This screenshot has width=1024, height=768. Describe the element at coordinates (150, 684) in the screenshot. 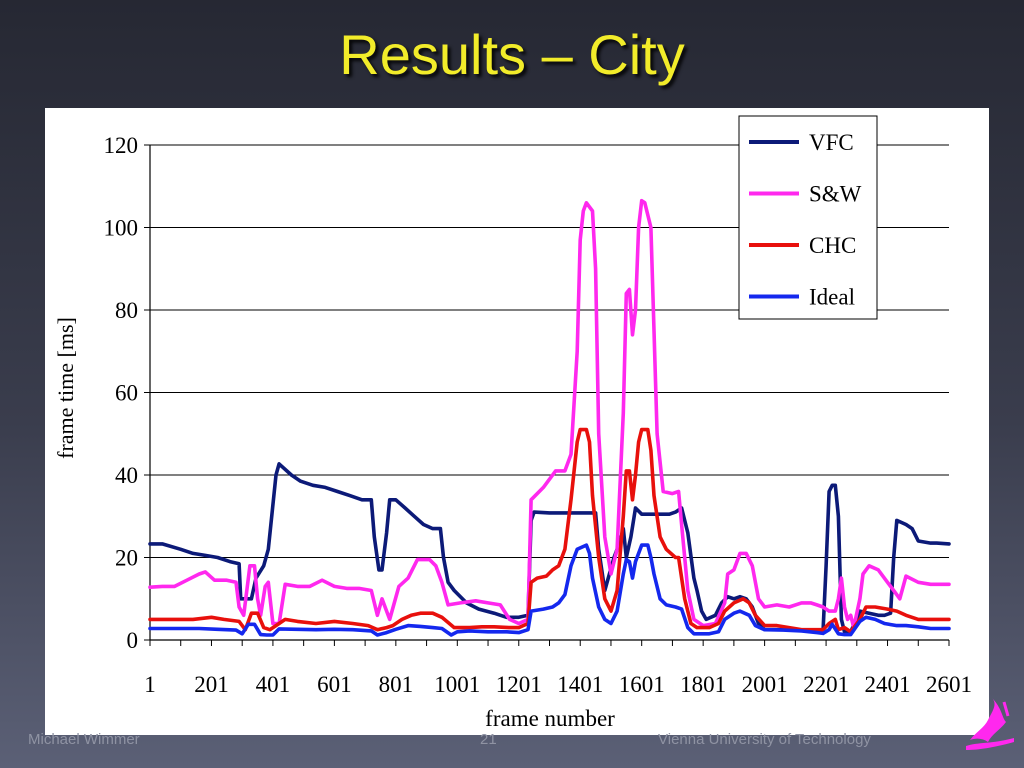

I see `x-tick-label: 1` at that location.